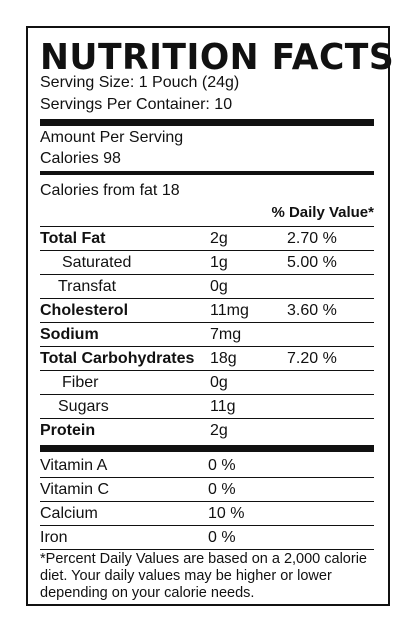  Describe the element at coordinates (117, 358) in the screenshot. I see `nutrient-name: Total Carbohydrates` at that location.